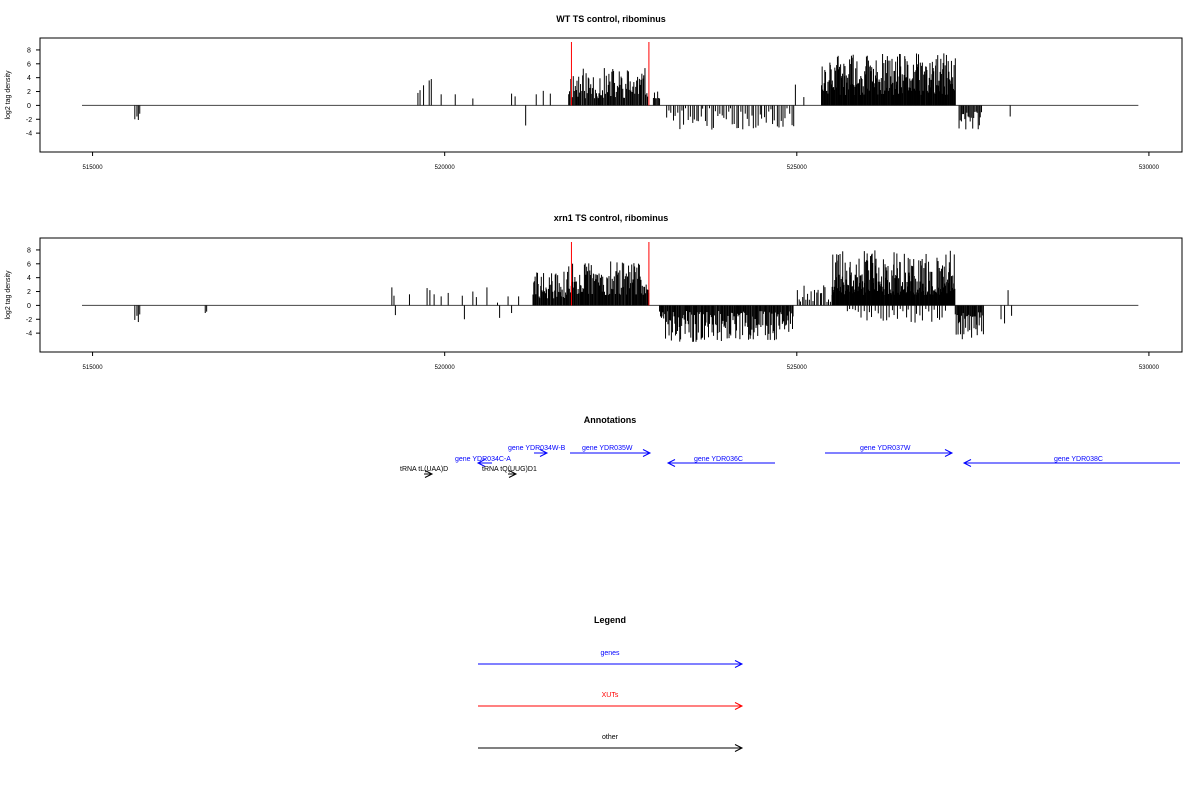 Image resolution: width=1200 pixels, height=800 pixels. I want to click on feature-label: gene YDR037W, so click(885, 448).